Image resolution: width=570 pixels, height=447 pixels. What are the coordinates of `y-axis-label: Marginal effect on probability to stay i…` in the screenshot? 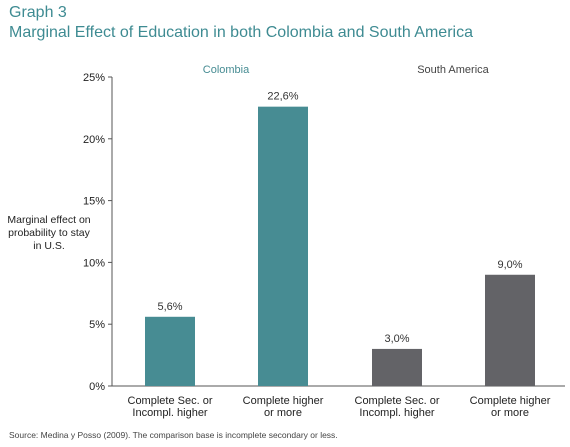 It's located at (49, 233).